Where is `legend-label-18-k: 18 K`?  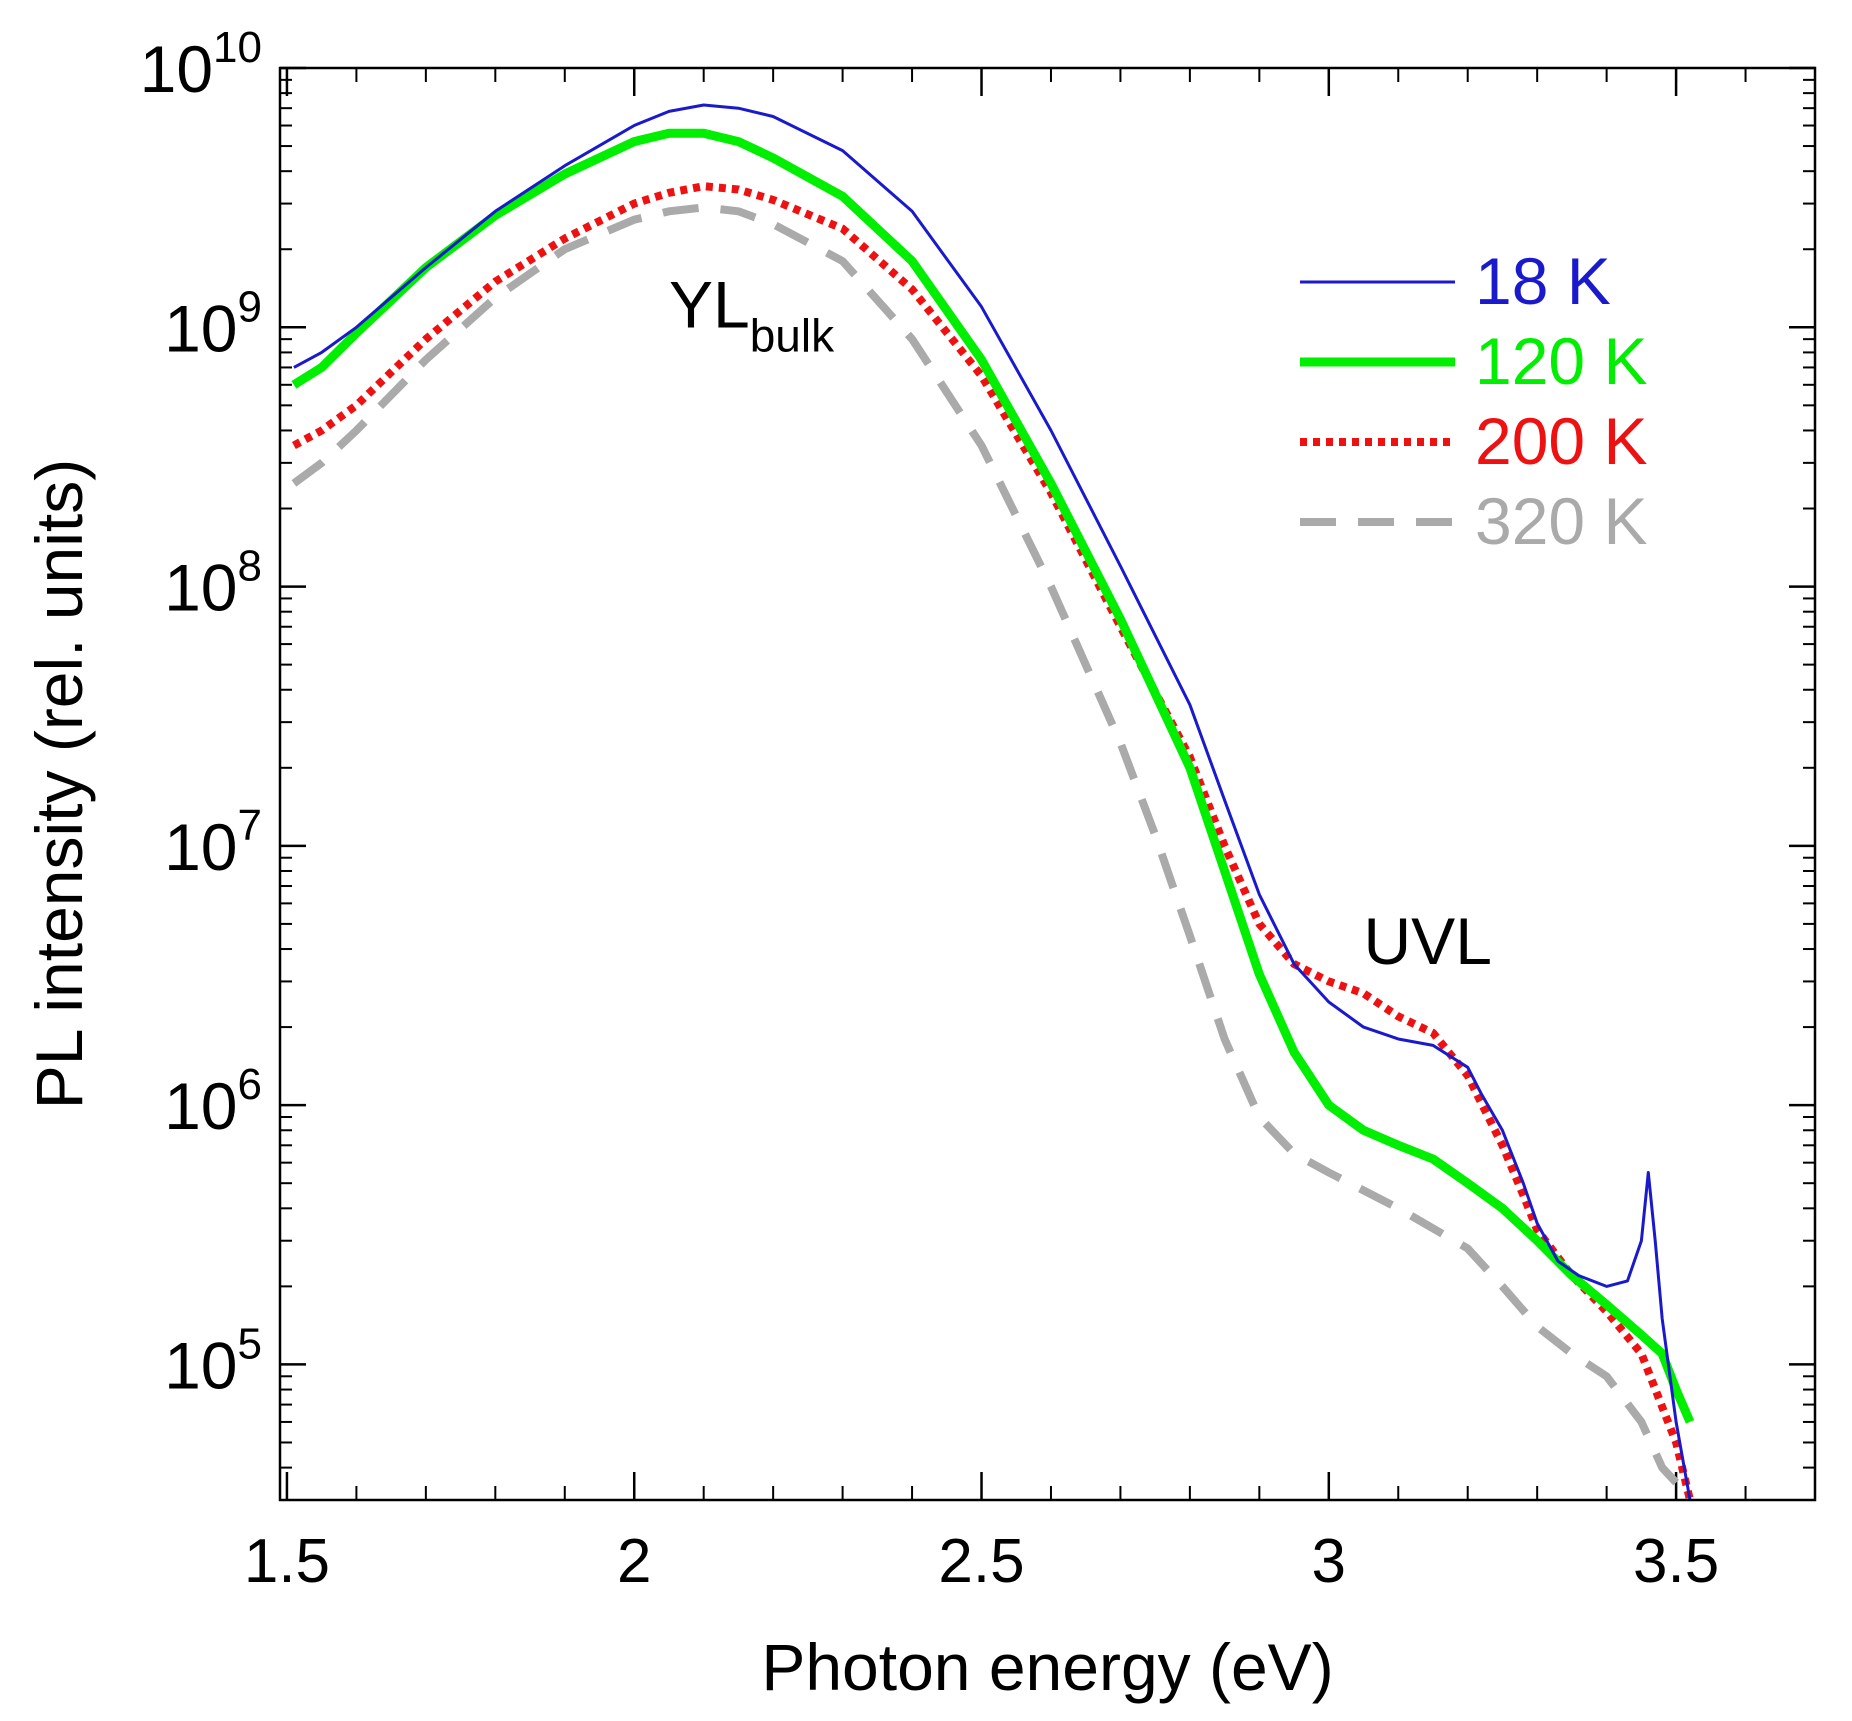 legend-label-18-k: 18 K is located at coordinates (1543, 281).